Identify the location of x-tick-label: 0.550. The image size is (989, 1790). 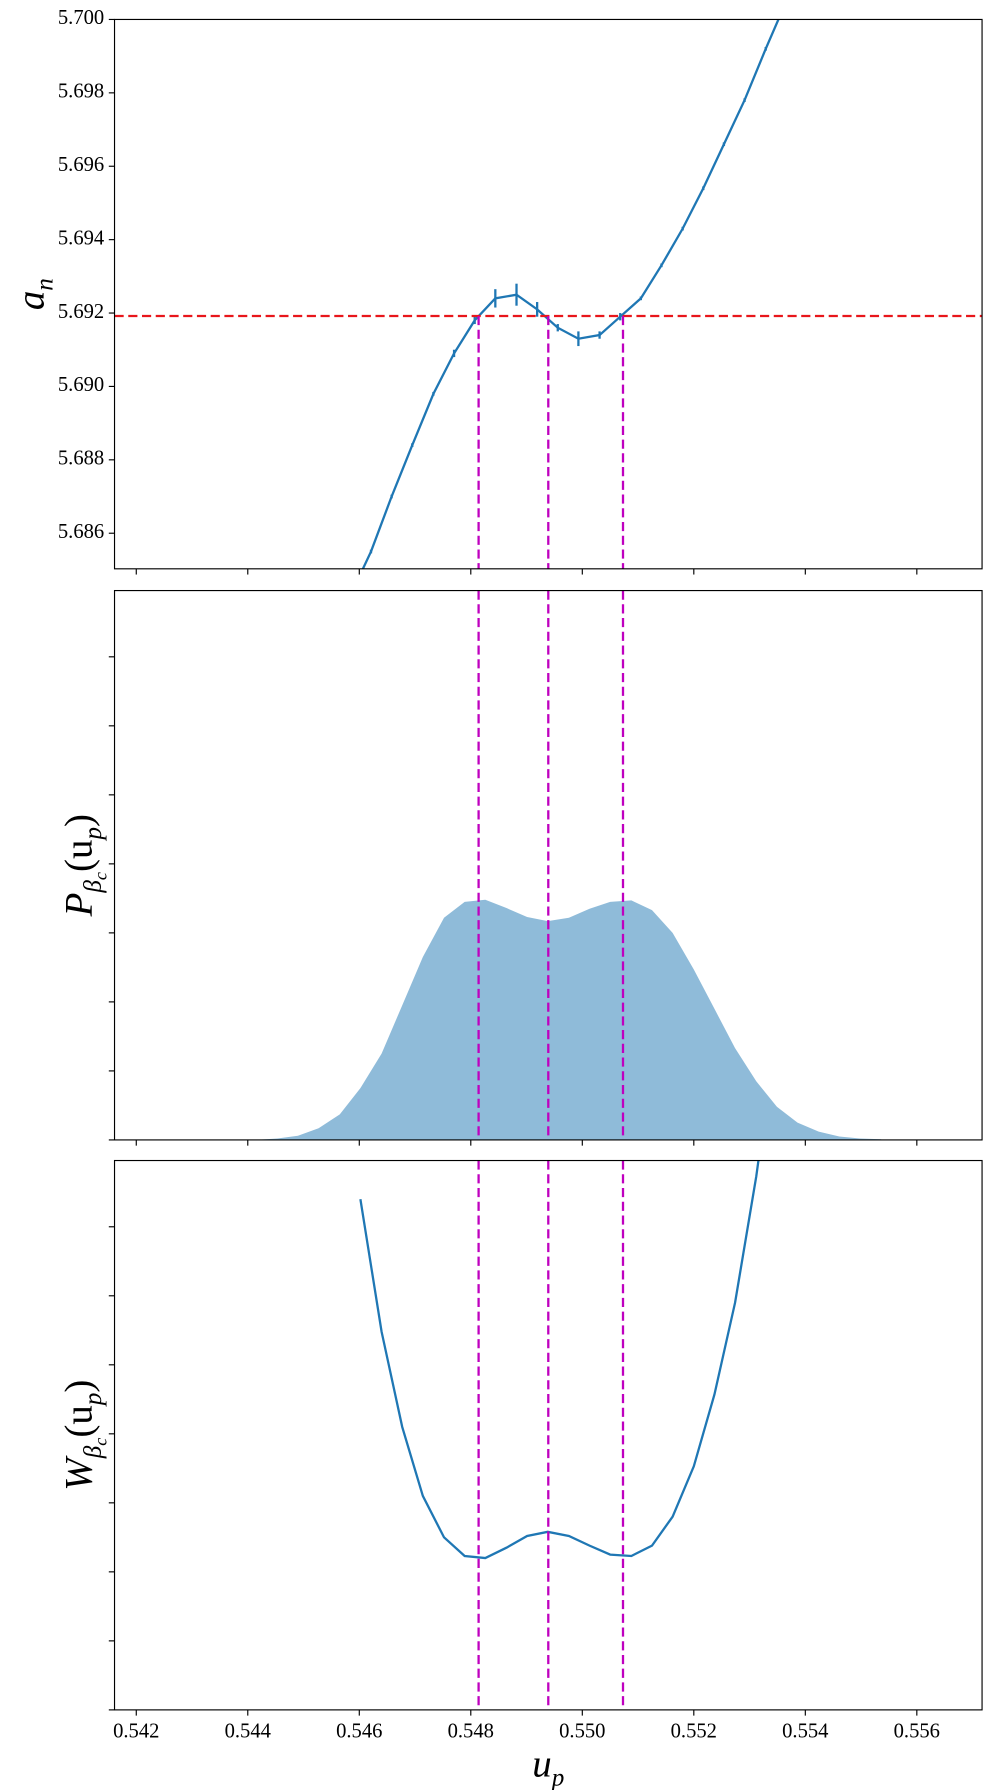
(582, 1732).